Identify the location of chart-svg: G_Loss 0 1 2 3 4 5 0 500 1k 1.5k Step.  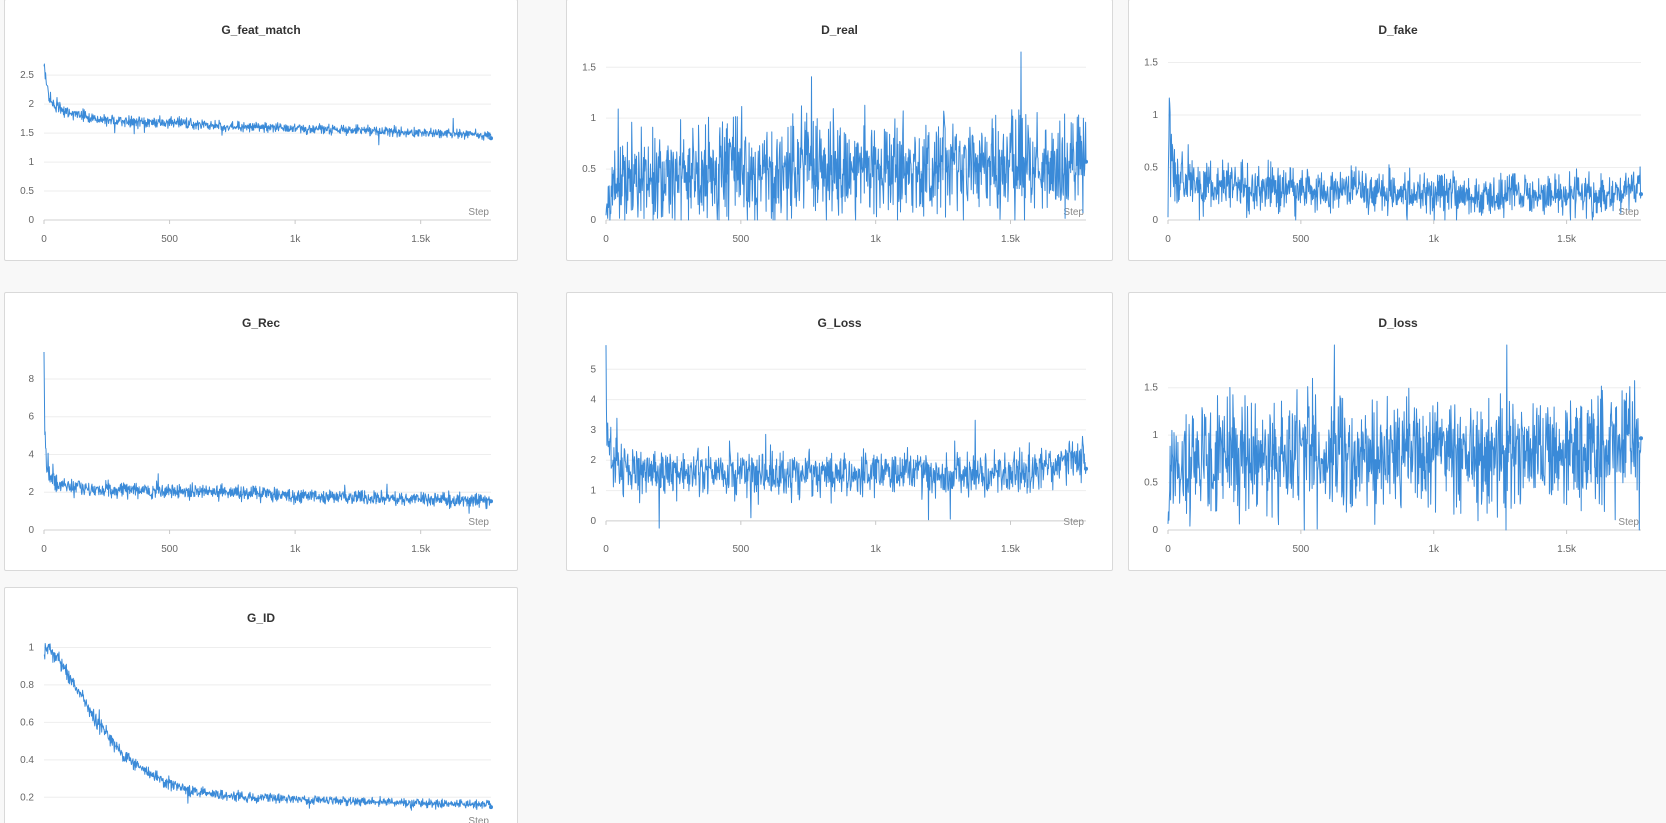
(839, 435).